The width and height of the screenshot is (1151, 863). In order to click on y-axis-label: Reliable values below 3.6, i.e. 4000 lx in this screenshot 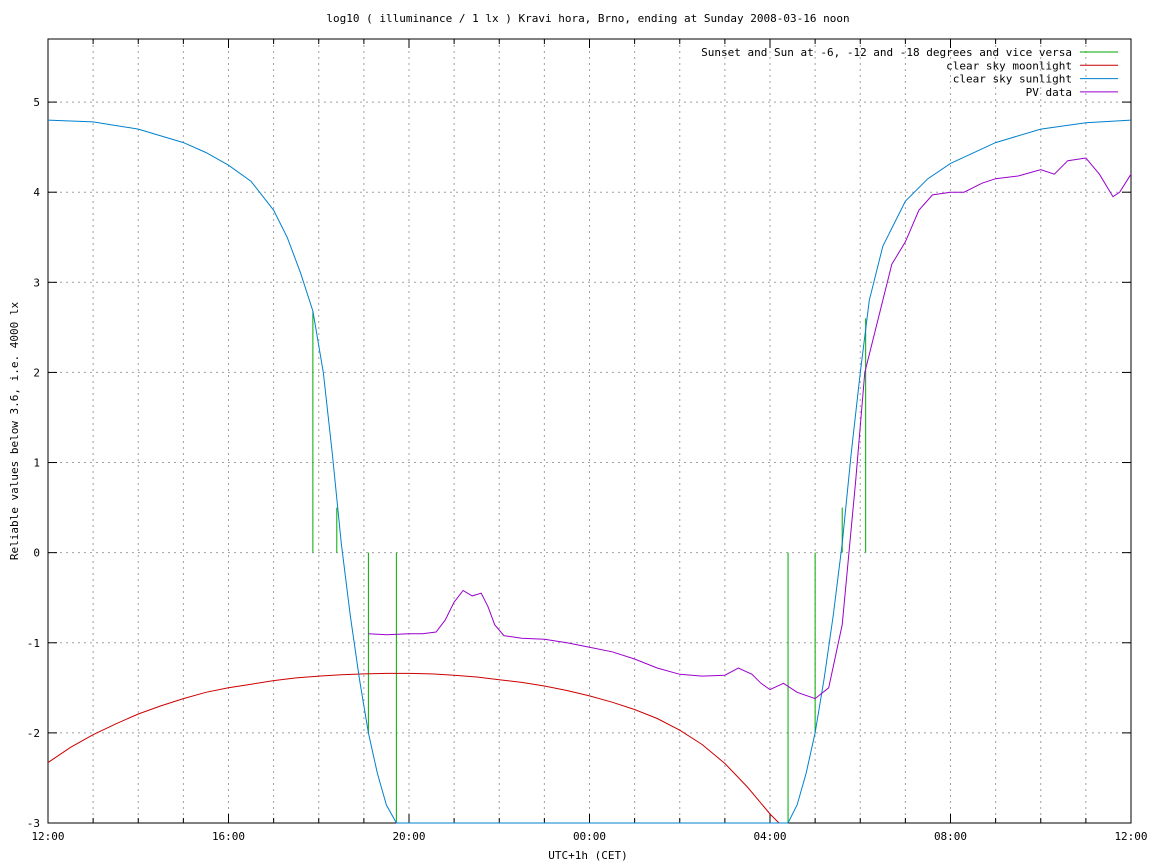, I will do `click(14, 430)`.